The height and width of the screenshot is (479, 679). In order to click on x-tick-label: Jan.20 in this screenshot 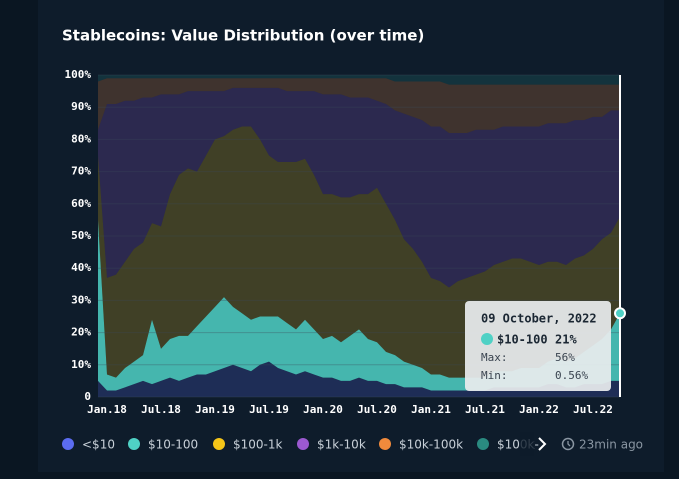, I will do `click(323, 409)`.